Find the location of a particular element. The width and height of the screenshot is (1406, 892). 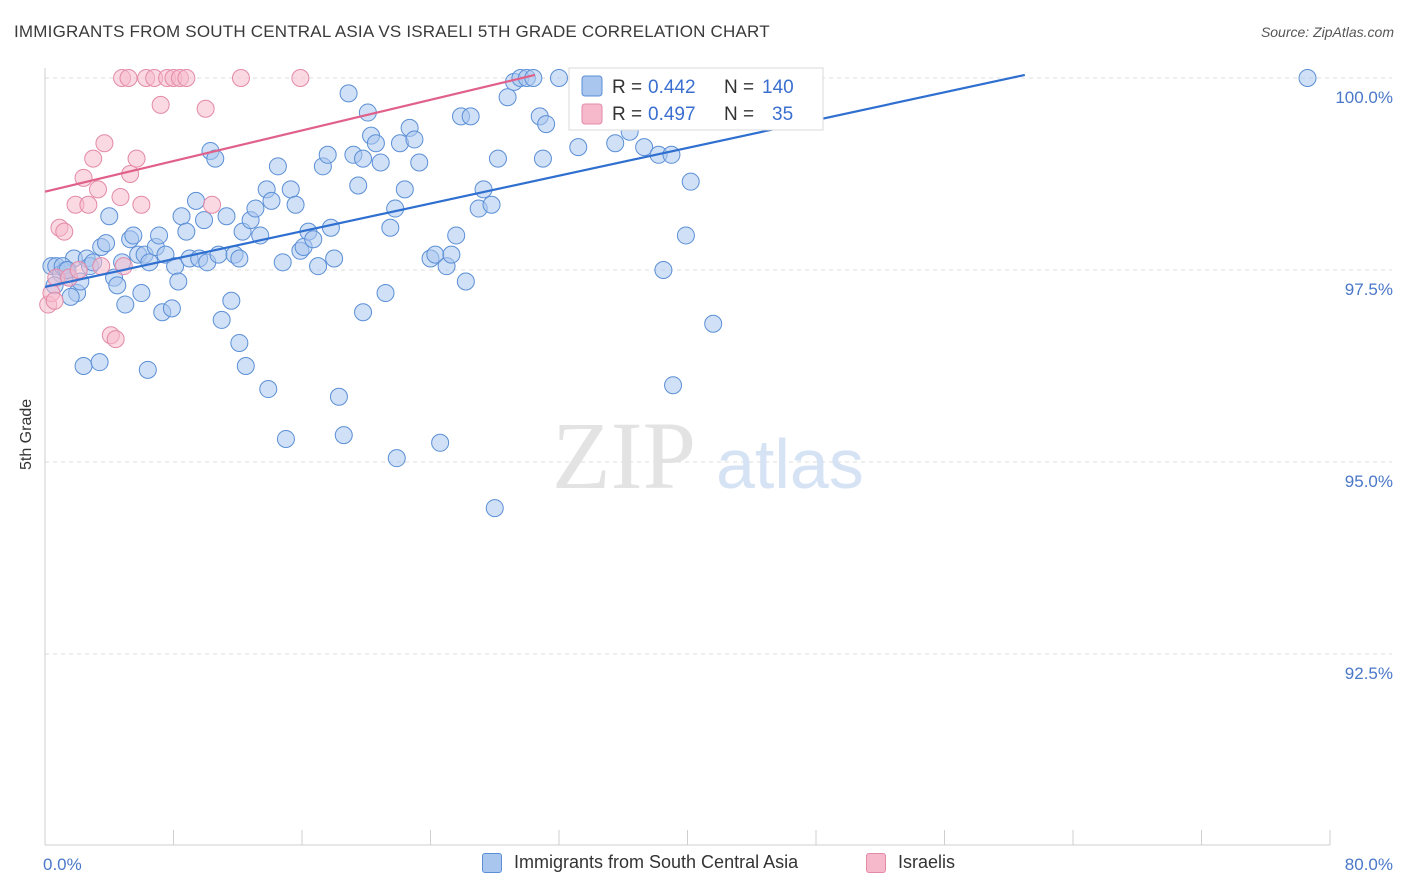

legend-n-label-1: N = is located at coordinates (739, 87).